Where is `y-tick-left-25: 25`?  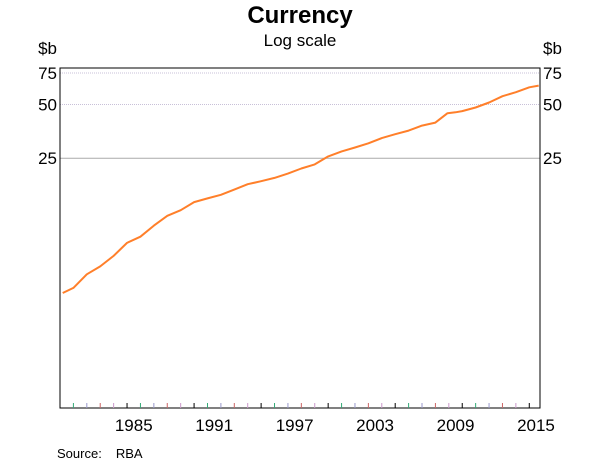 y-tick-left-25: 25 is located at coordinates (47, 158).